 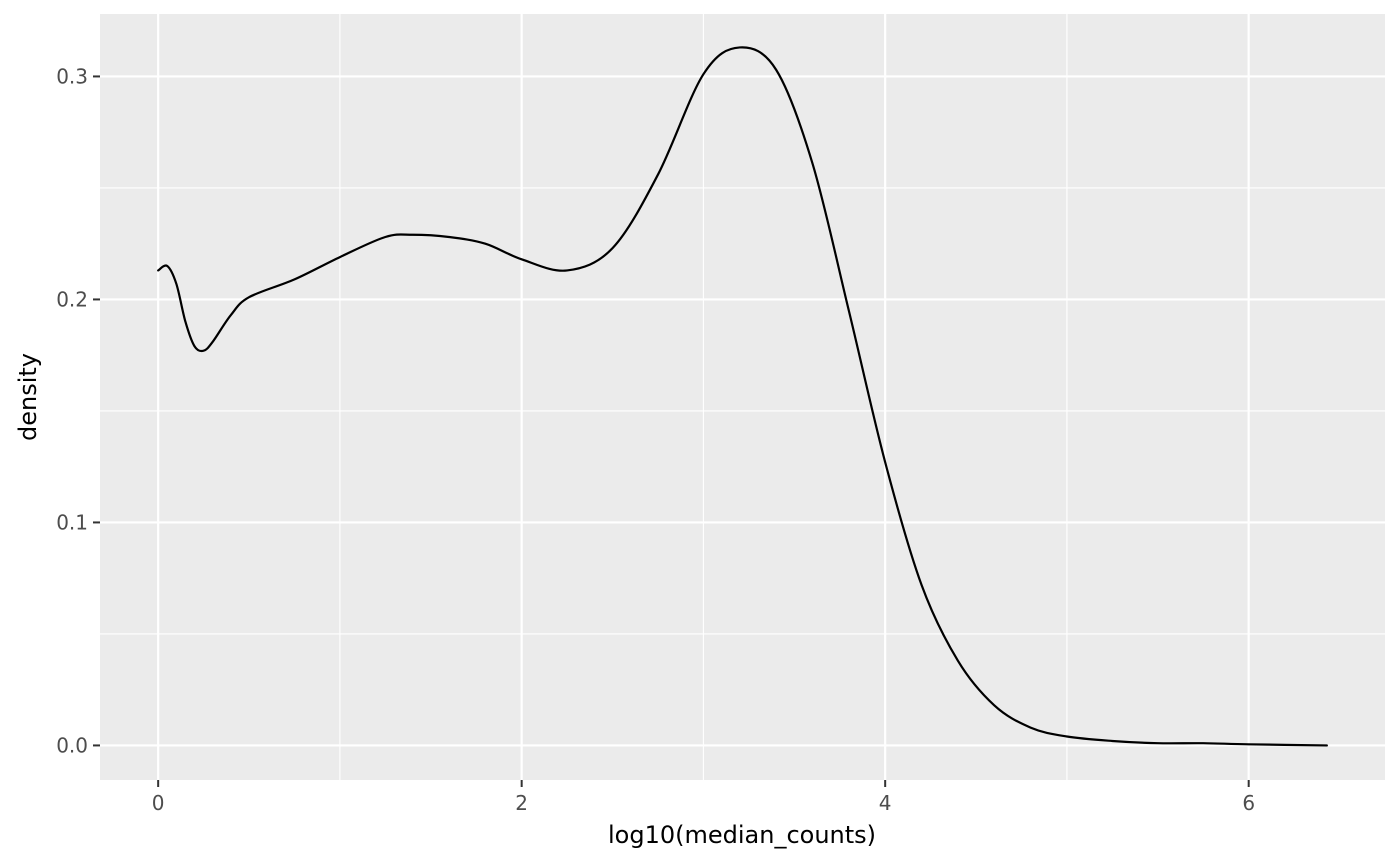 What do you see at coordinates (72, 299) in the screenshot?
I see `y-tick-label: 0.2` at bounding box center [72, 299].